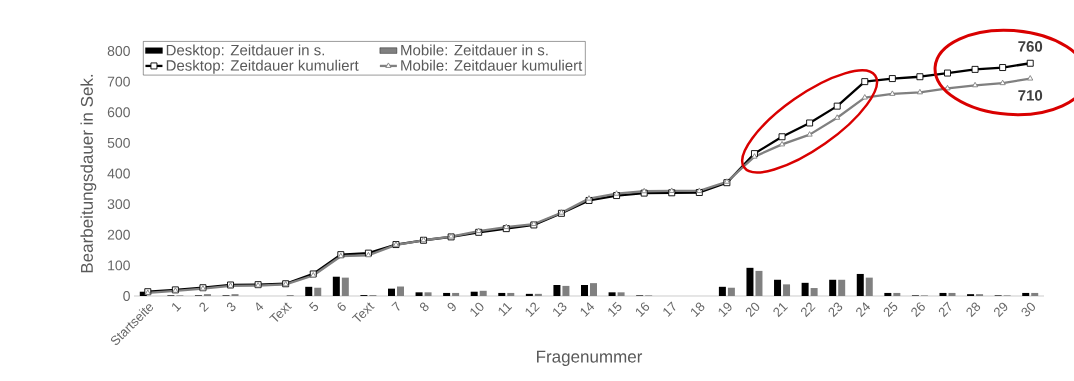 The width and height of the screenshot is (1074, 381). Describe the element at coordinates (752, 310) in the screenshot. I see `x-tick-label: 20` at that location.